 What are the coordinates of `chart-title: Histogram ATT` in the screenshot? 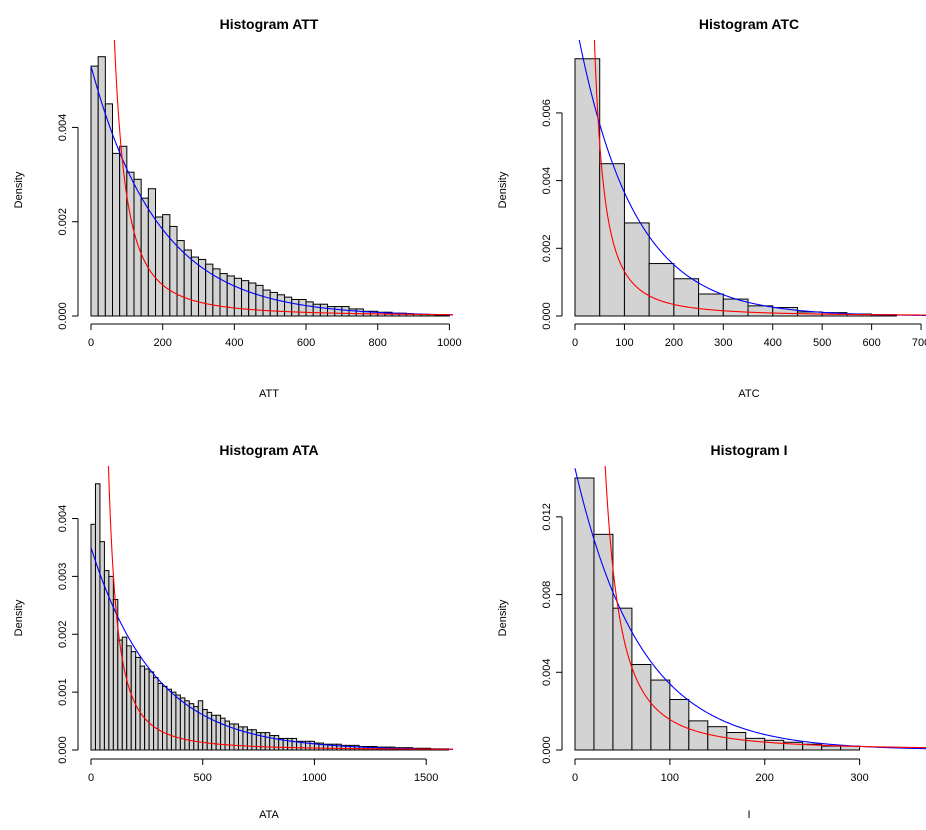 It's located at (269, 24).